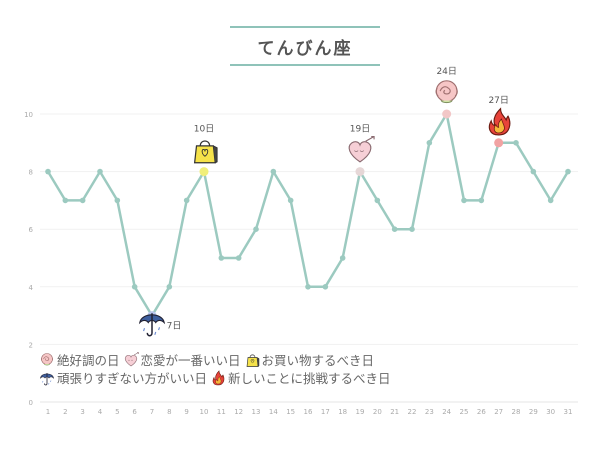  What do you see at coordinates (256, 412) in the screenshot?
I see `x-tick-label: 13` at bounding box center [256, 412].